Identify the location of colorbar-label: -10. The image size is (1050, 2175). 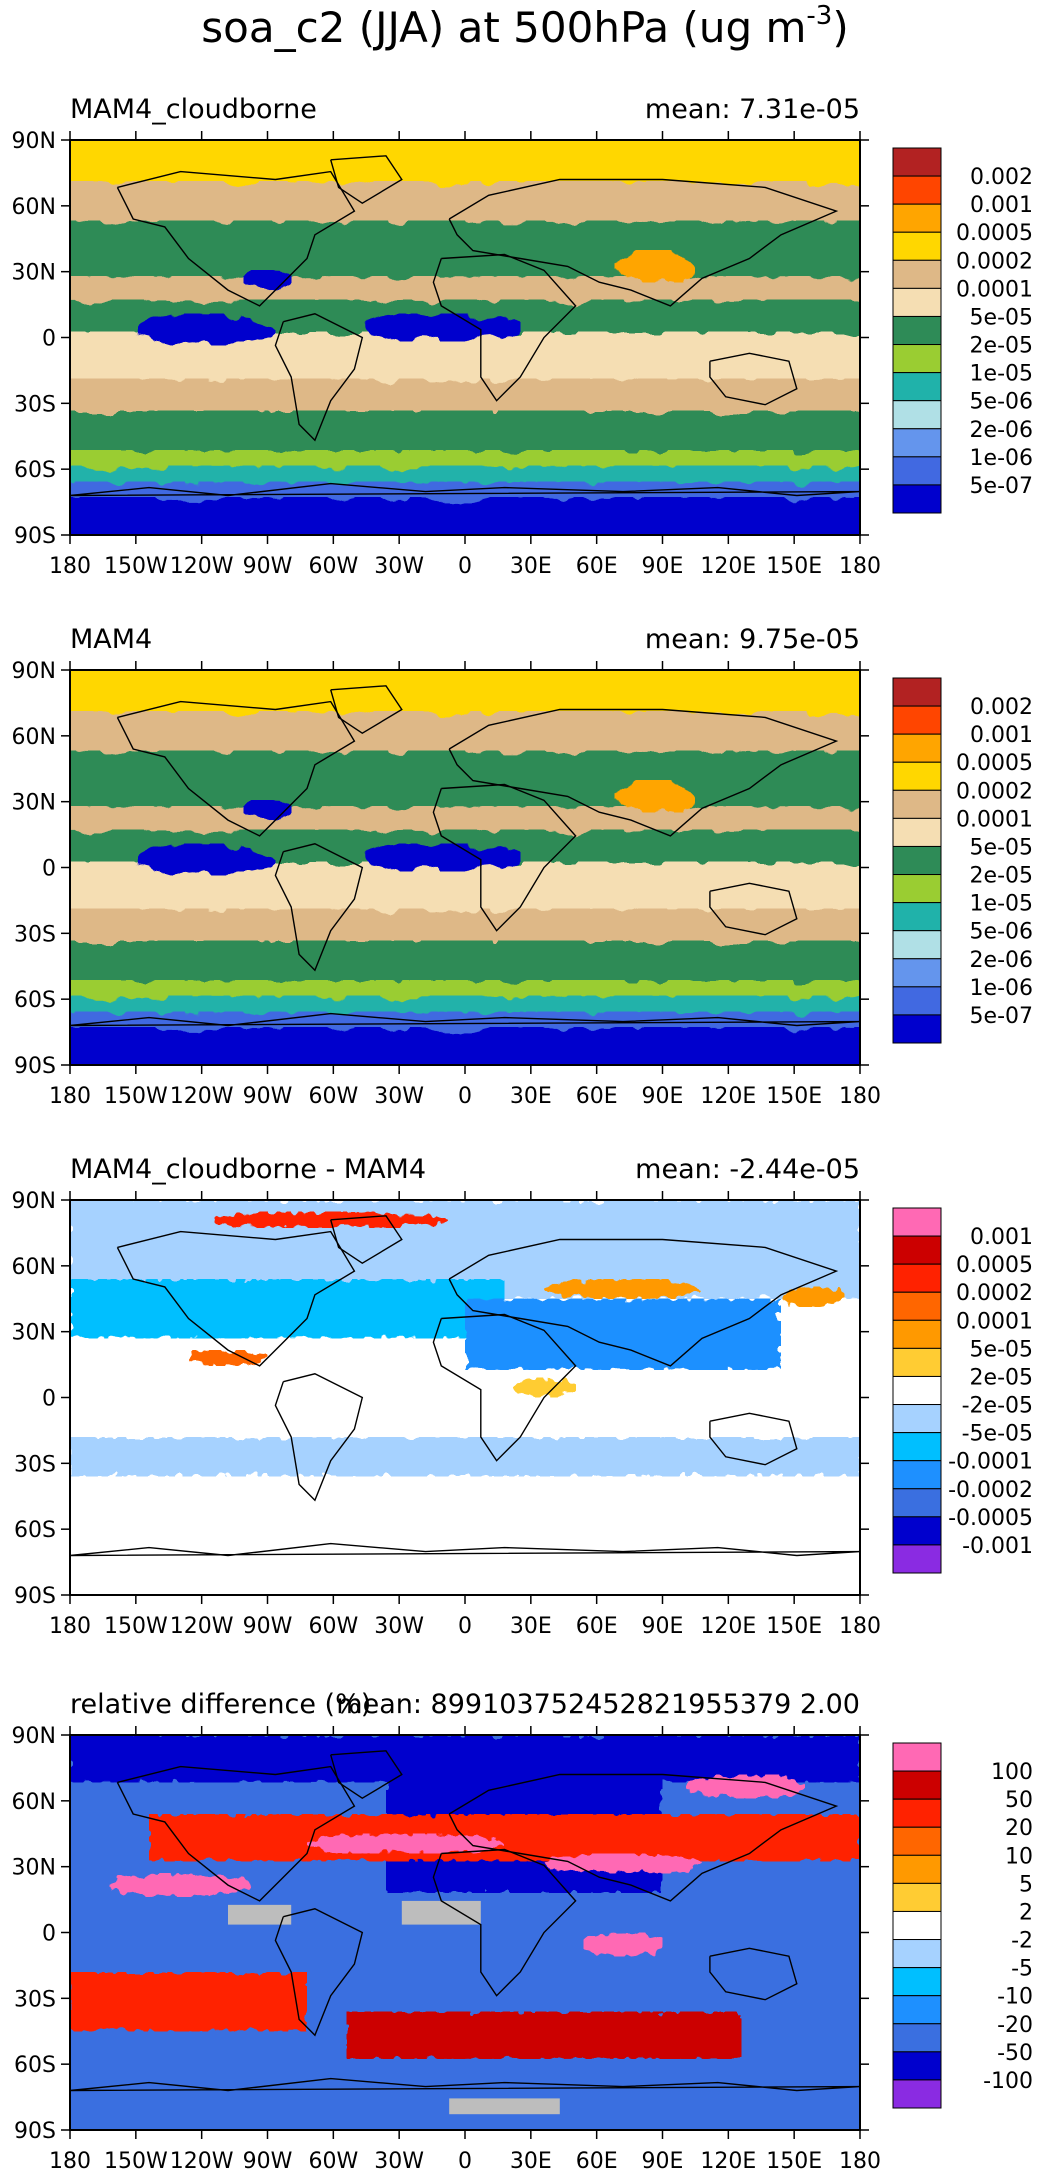
(1015, 1997).